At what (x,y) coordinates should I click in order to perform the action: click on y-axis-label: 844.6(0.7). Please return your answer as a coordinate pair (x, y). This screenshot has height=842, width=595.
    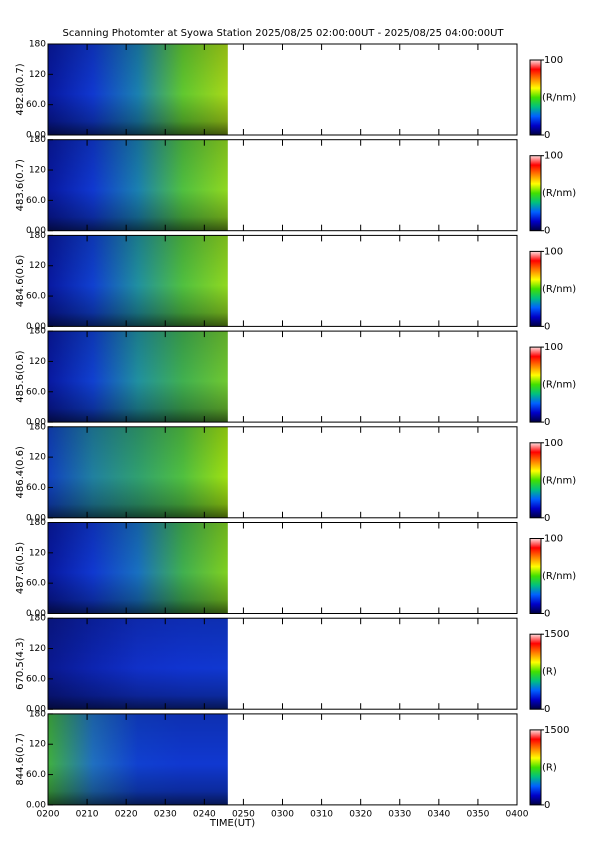
    Looking at the image, I should click on (20, 759).